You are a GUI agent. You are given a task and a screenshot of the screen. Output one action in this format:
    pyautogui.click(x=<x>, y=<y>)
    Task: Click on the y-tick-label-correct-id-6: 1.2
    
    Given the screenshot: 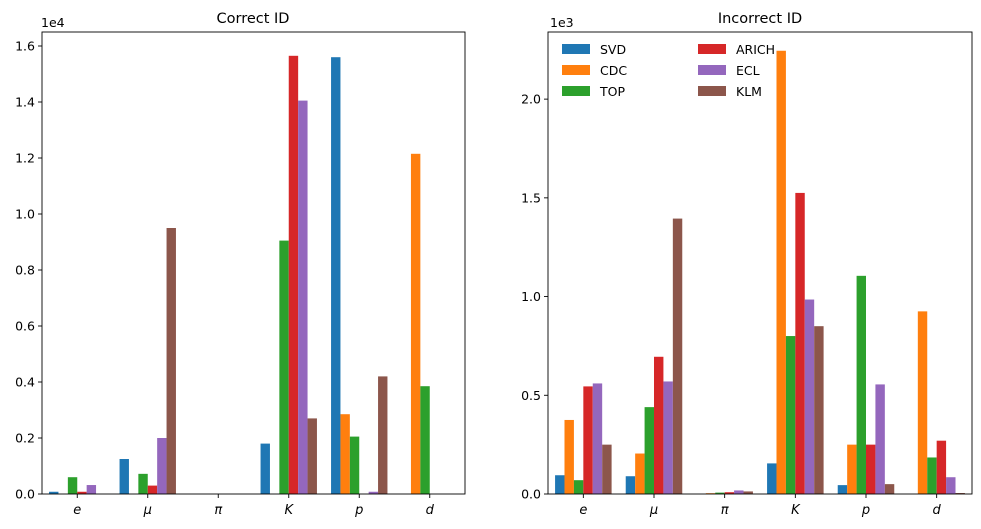 What is the action you would take?
    pyautogui.click(x=25, y=158)
    